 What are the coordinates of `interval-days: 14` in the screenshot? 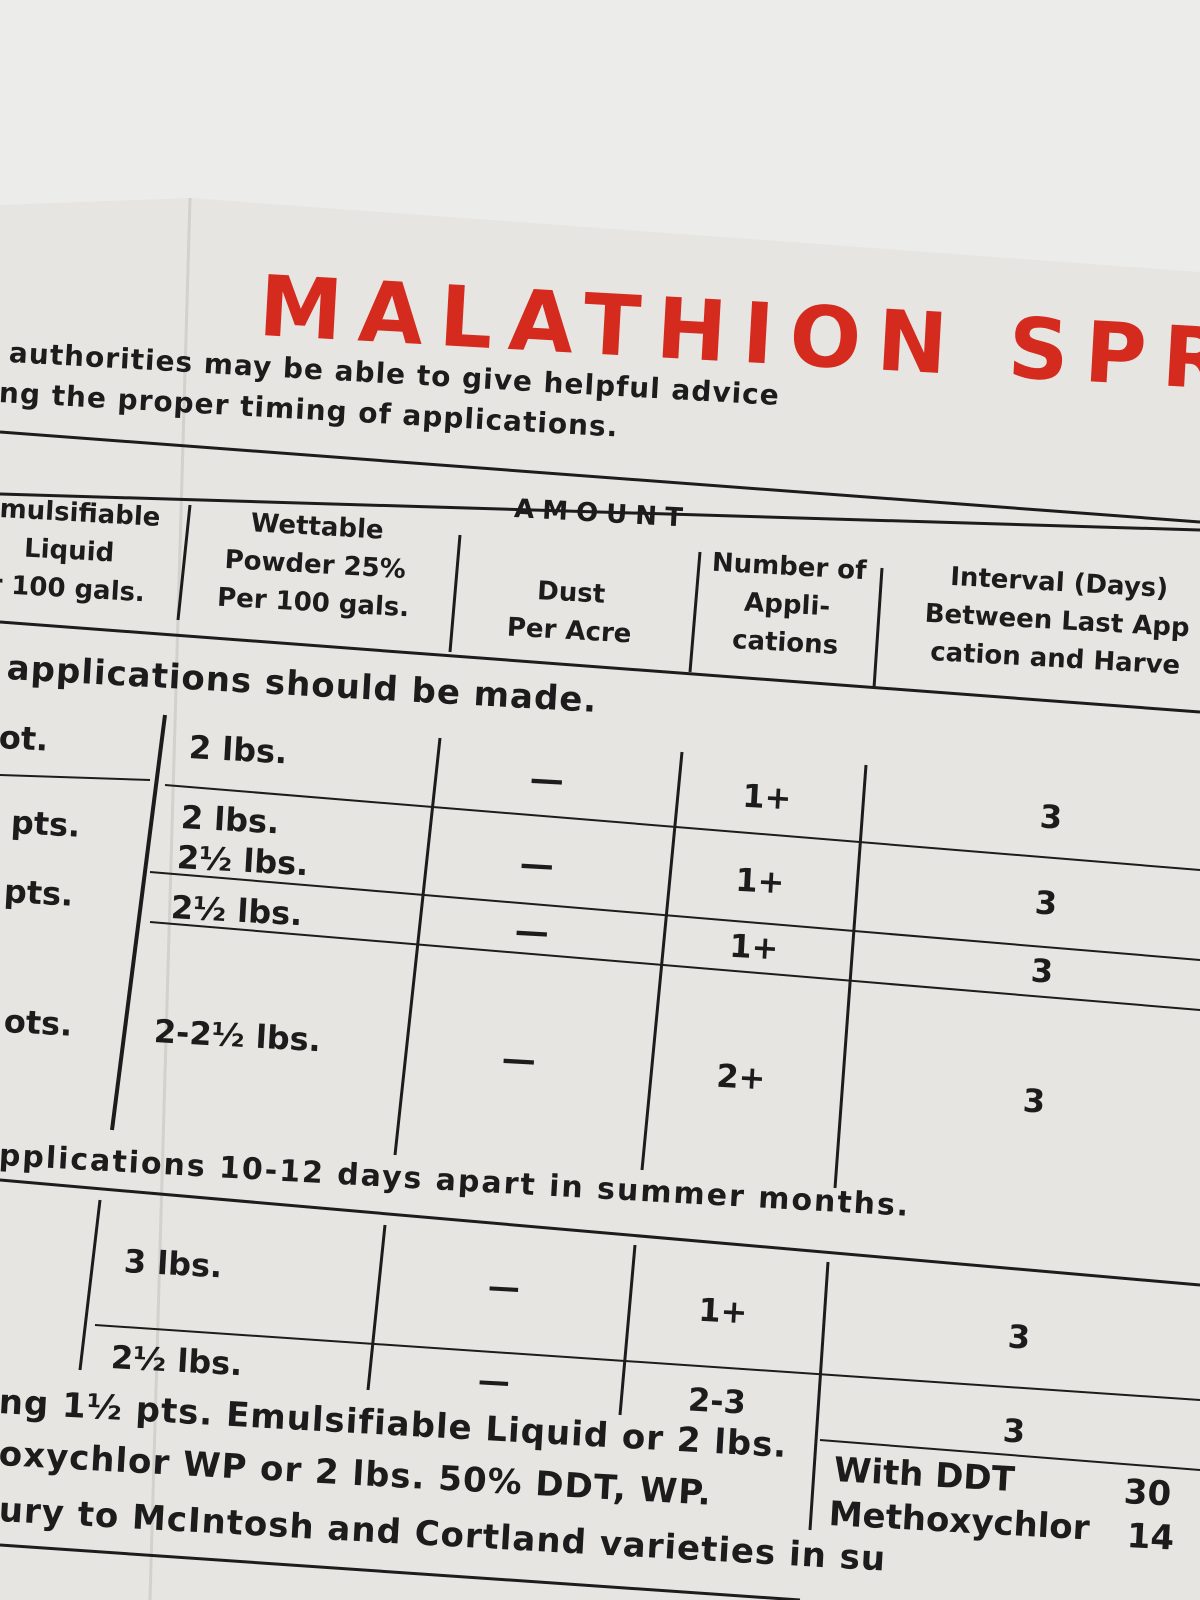 It's located at (1150, 1537).